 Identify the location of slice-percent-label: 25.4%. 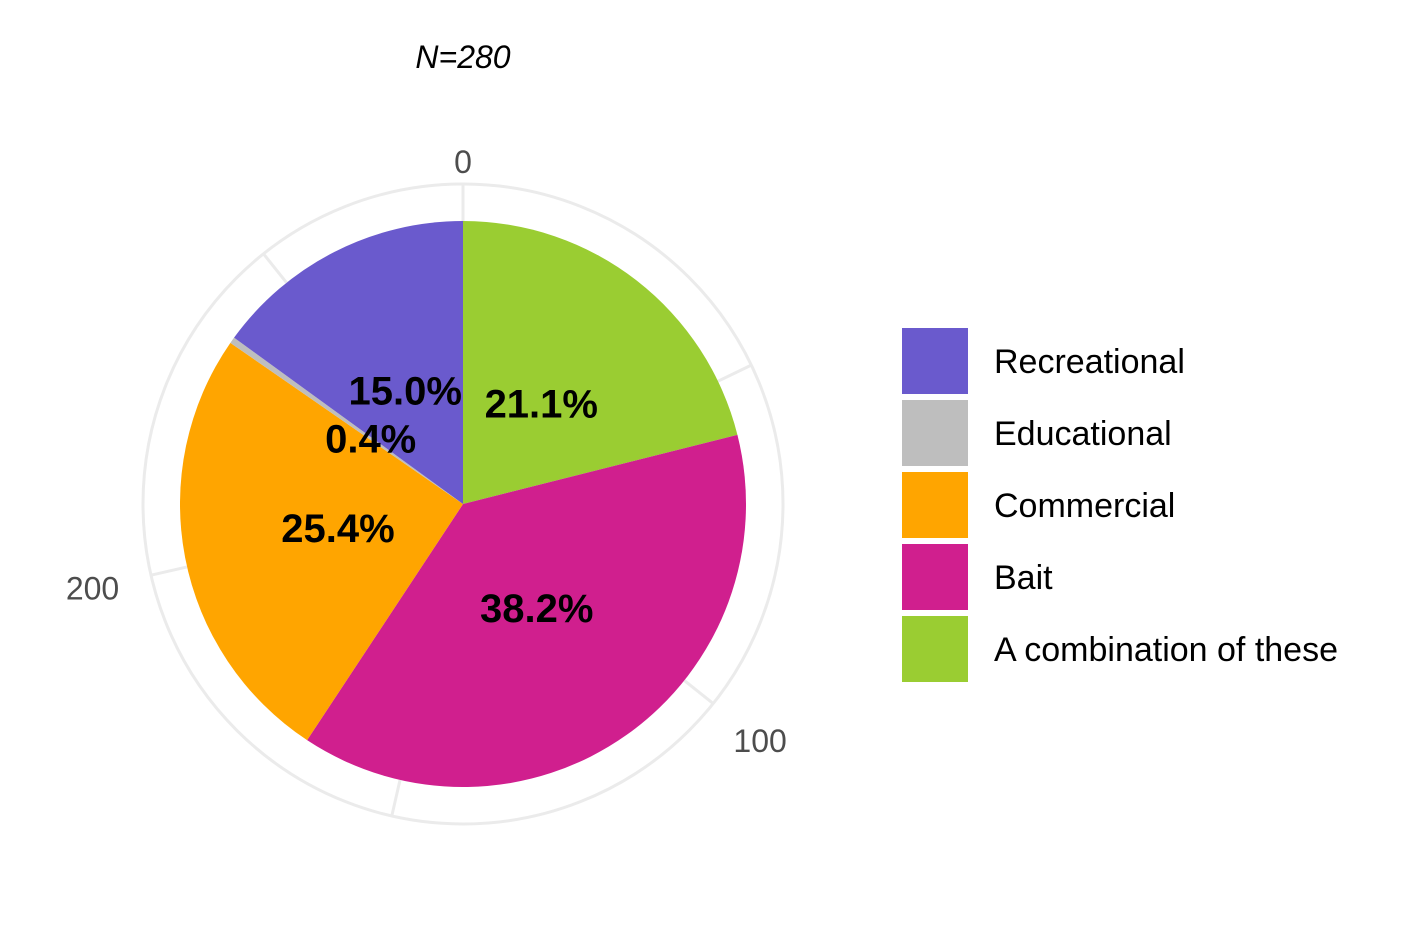
(337, 529).